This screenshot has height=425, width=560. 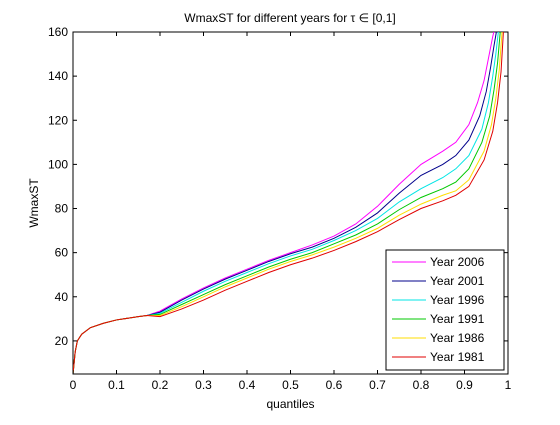 What do you see at coordinates (58, 120) in the screenshot?
I see `y-tick-label: 120` at bounding box center [58, 120].